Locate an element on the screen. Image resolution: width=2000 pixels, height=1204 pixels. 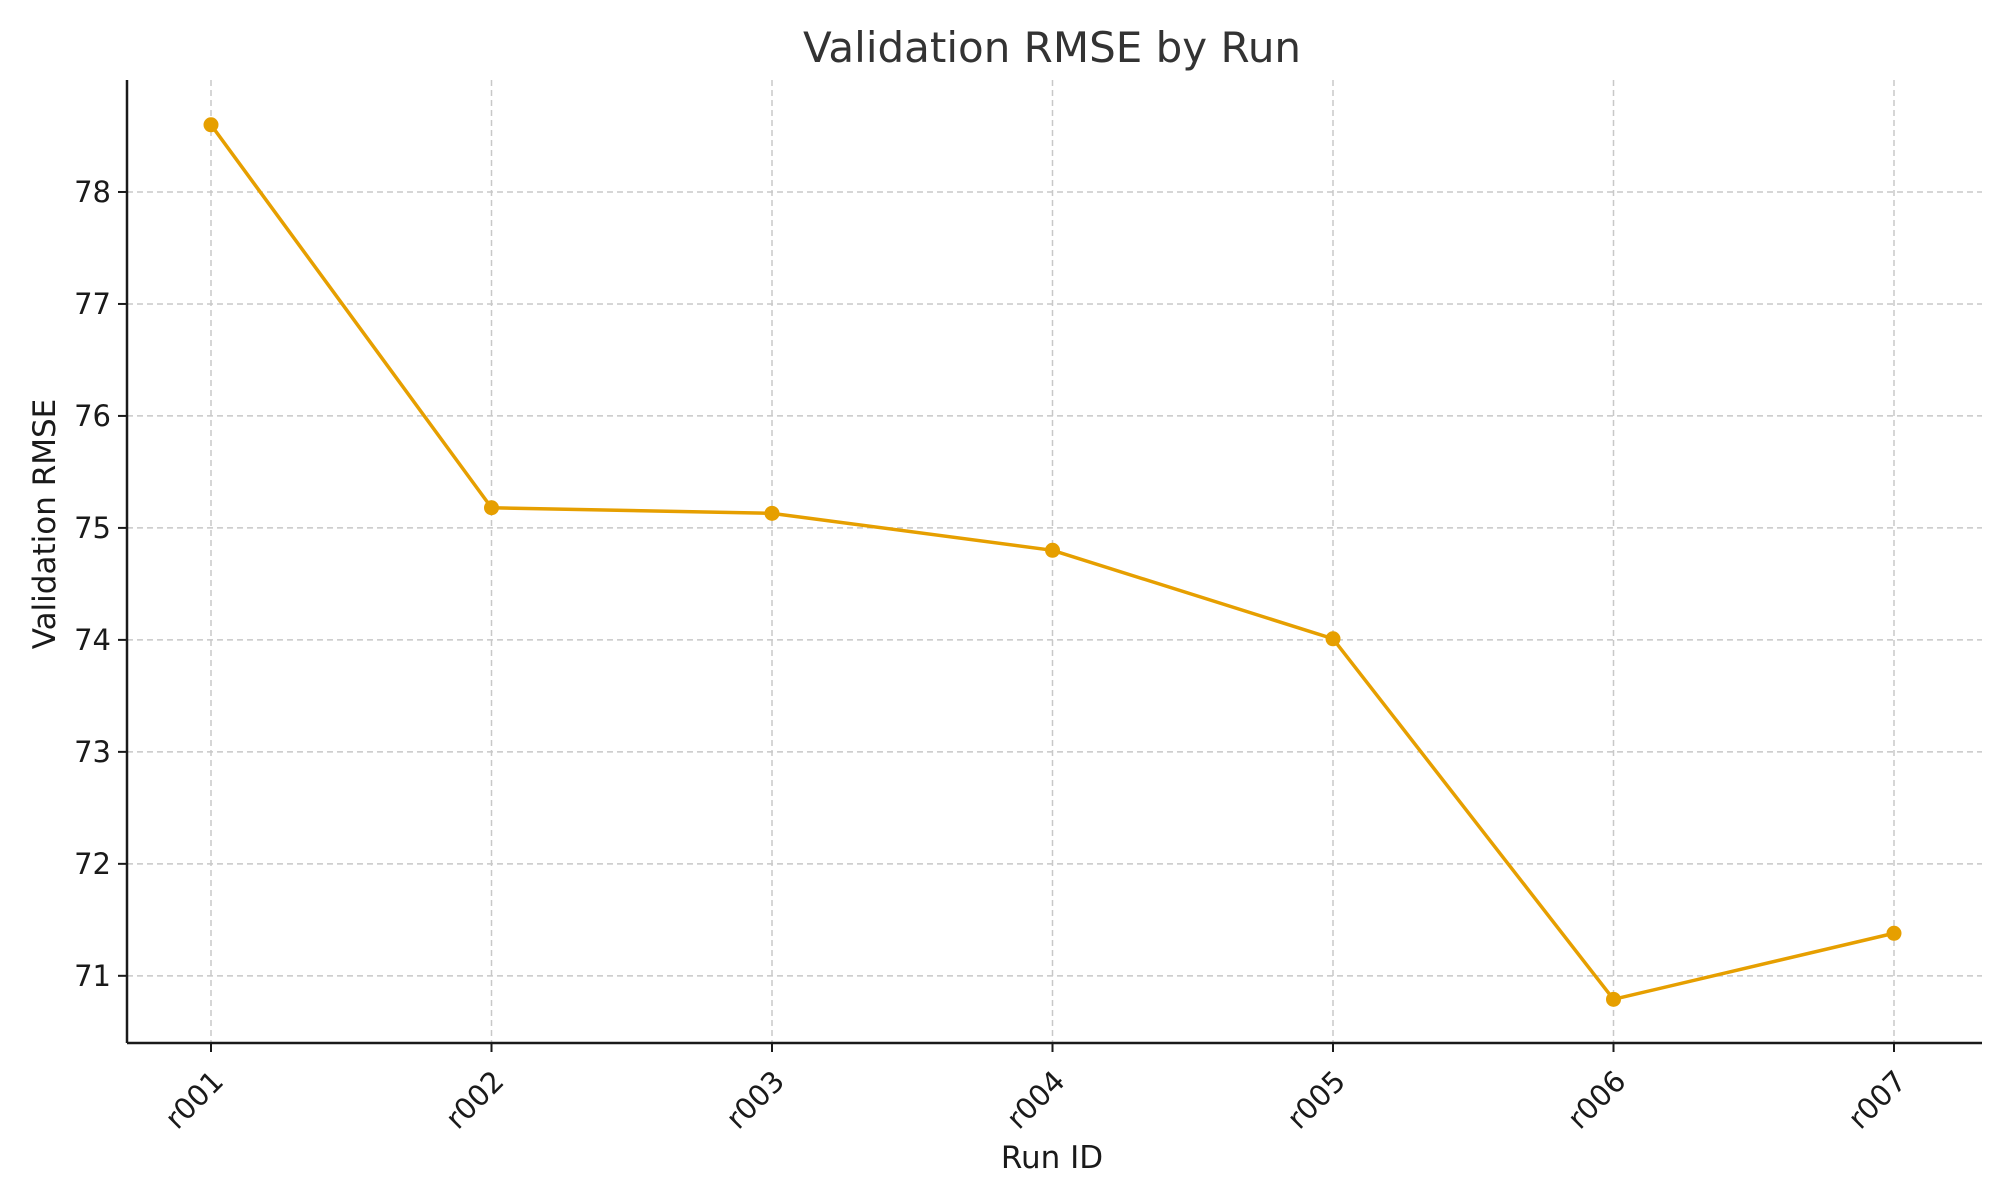
x-tick-label: r003 is located at coordinates (755, 1100).